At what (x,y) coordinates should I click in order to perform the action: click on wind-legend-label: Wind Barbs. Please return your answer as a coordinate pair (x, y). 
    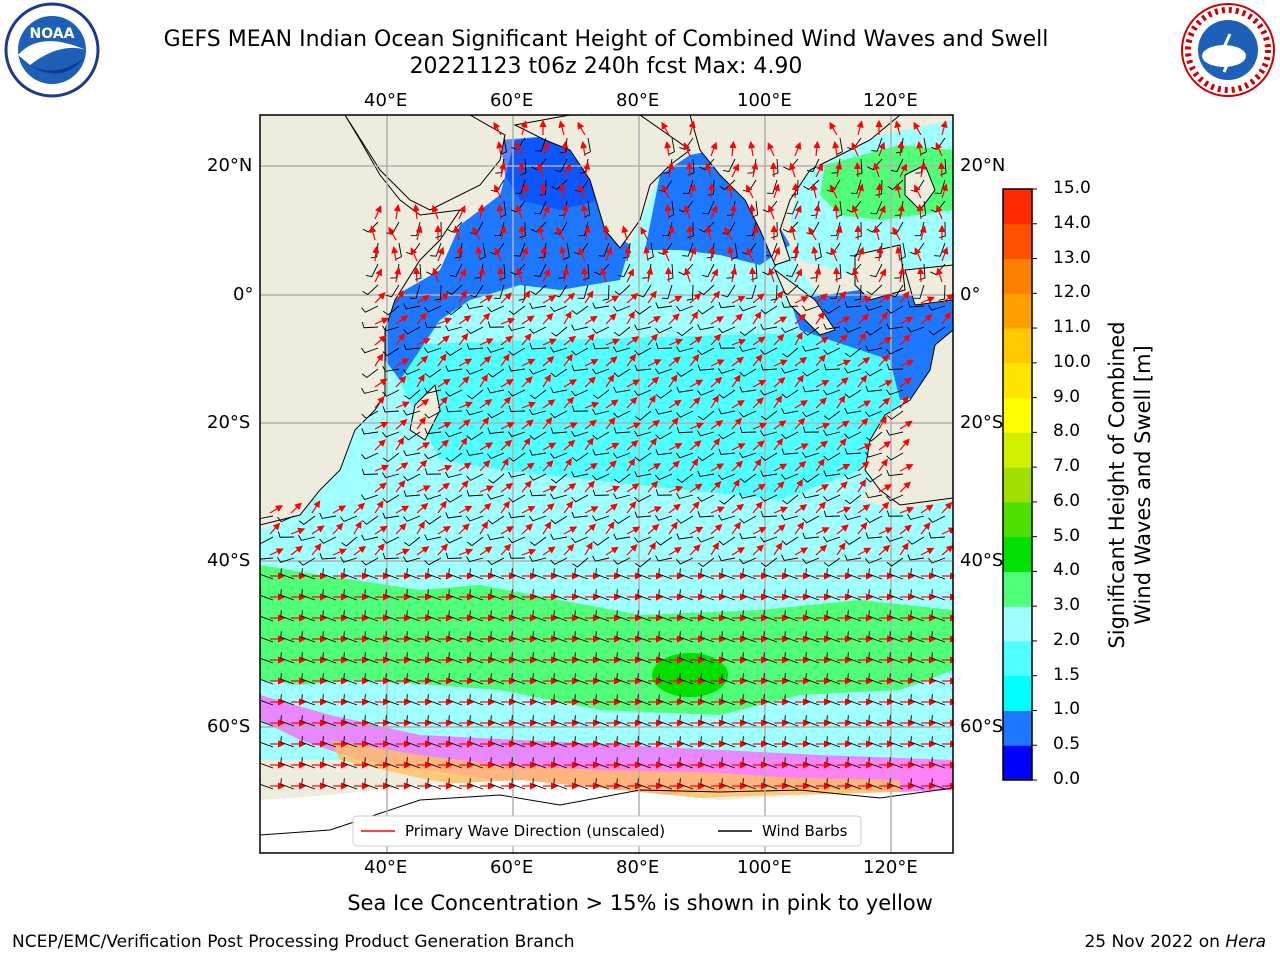
    Looking at the image, I should click on (805, 831).